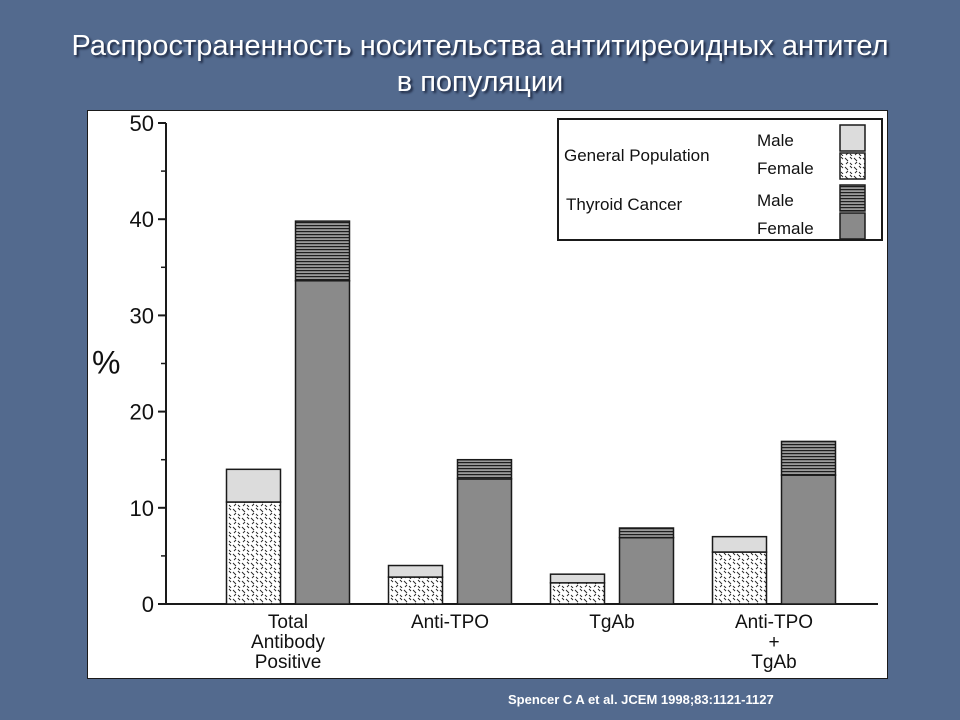  Describe the element at coordinates (288, 642) in the screenshot. I see `x-tick-label: Antibody` at that location.